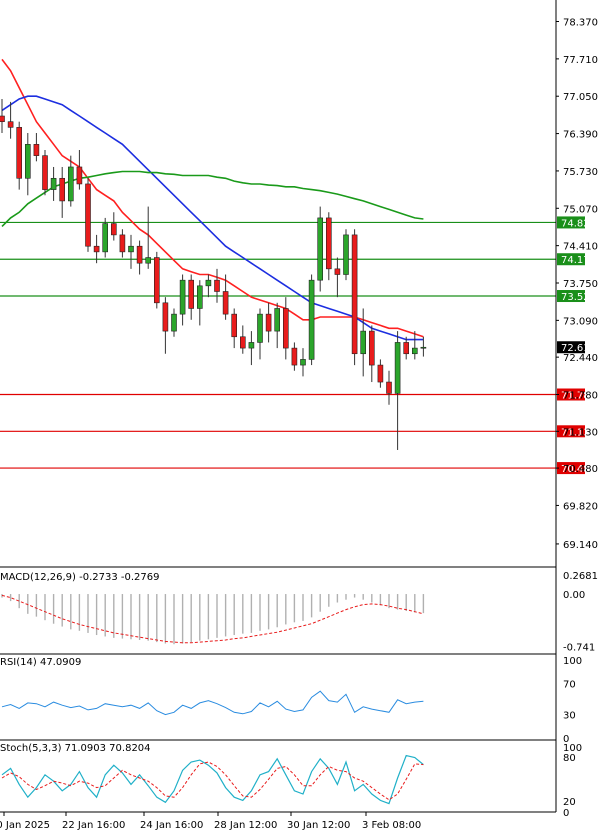 This screenshot has height=831, width=600. Describe the element at coordinates (579, 647) in the screenshot. I see `macd-tick-label-2: -0.741` at that location.